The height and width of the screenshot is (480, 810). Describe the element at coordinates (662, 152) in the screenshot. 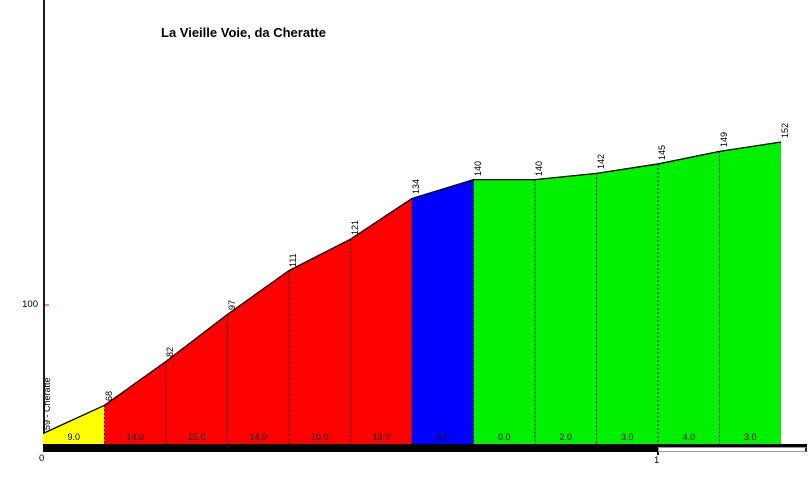

I see `elevation-point-label: 145` at that location.